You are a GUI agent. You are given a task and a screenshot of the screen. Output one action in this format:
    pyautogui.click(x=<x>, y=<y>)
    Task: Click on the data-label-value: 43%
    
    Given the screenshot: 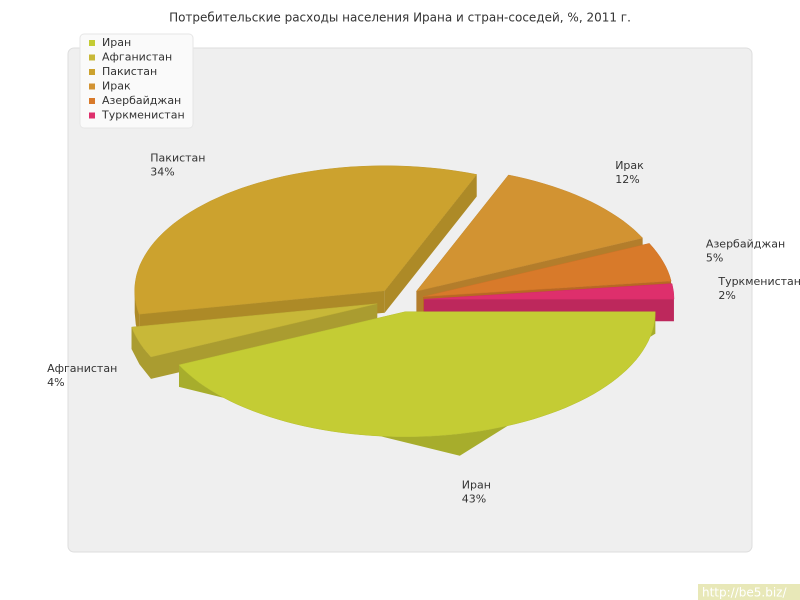 What is the action you would take?
    pyautogui.click(x=474, y=498)
    